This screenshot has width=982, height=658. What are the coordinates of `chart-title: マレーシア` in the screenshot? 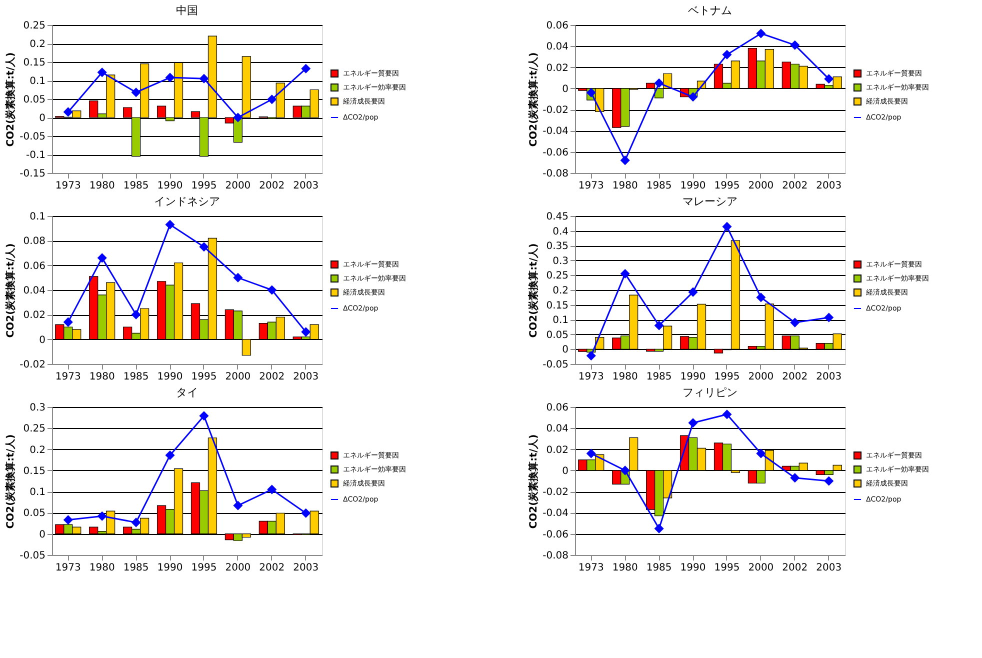 It's located at (710, 201).